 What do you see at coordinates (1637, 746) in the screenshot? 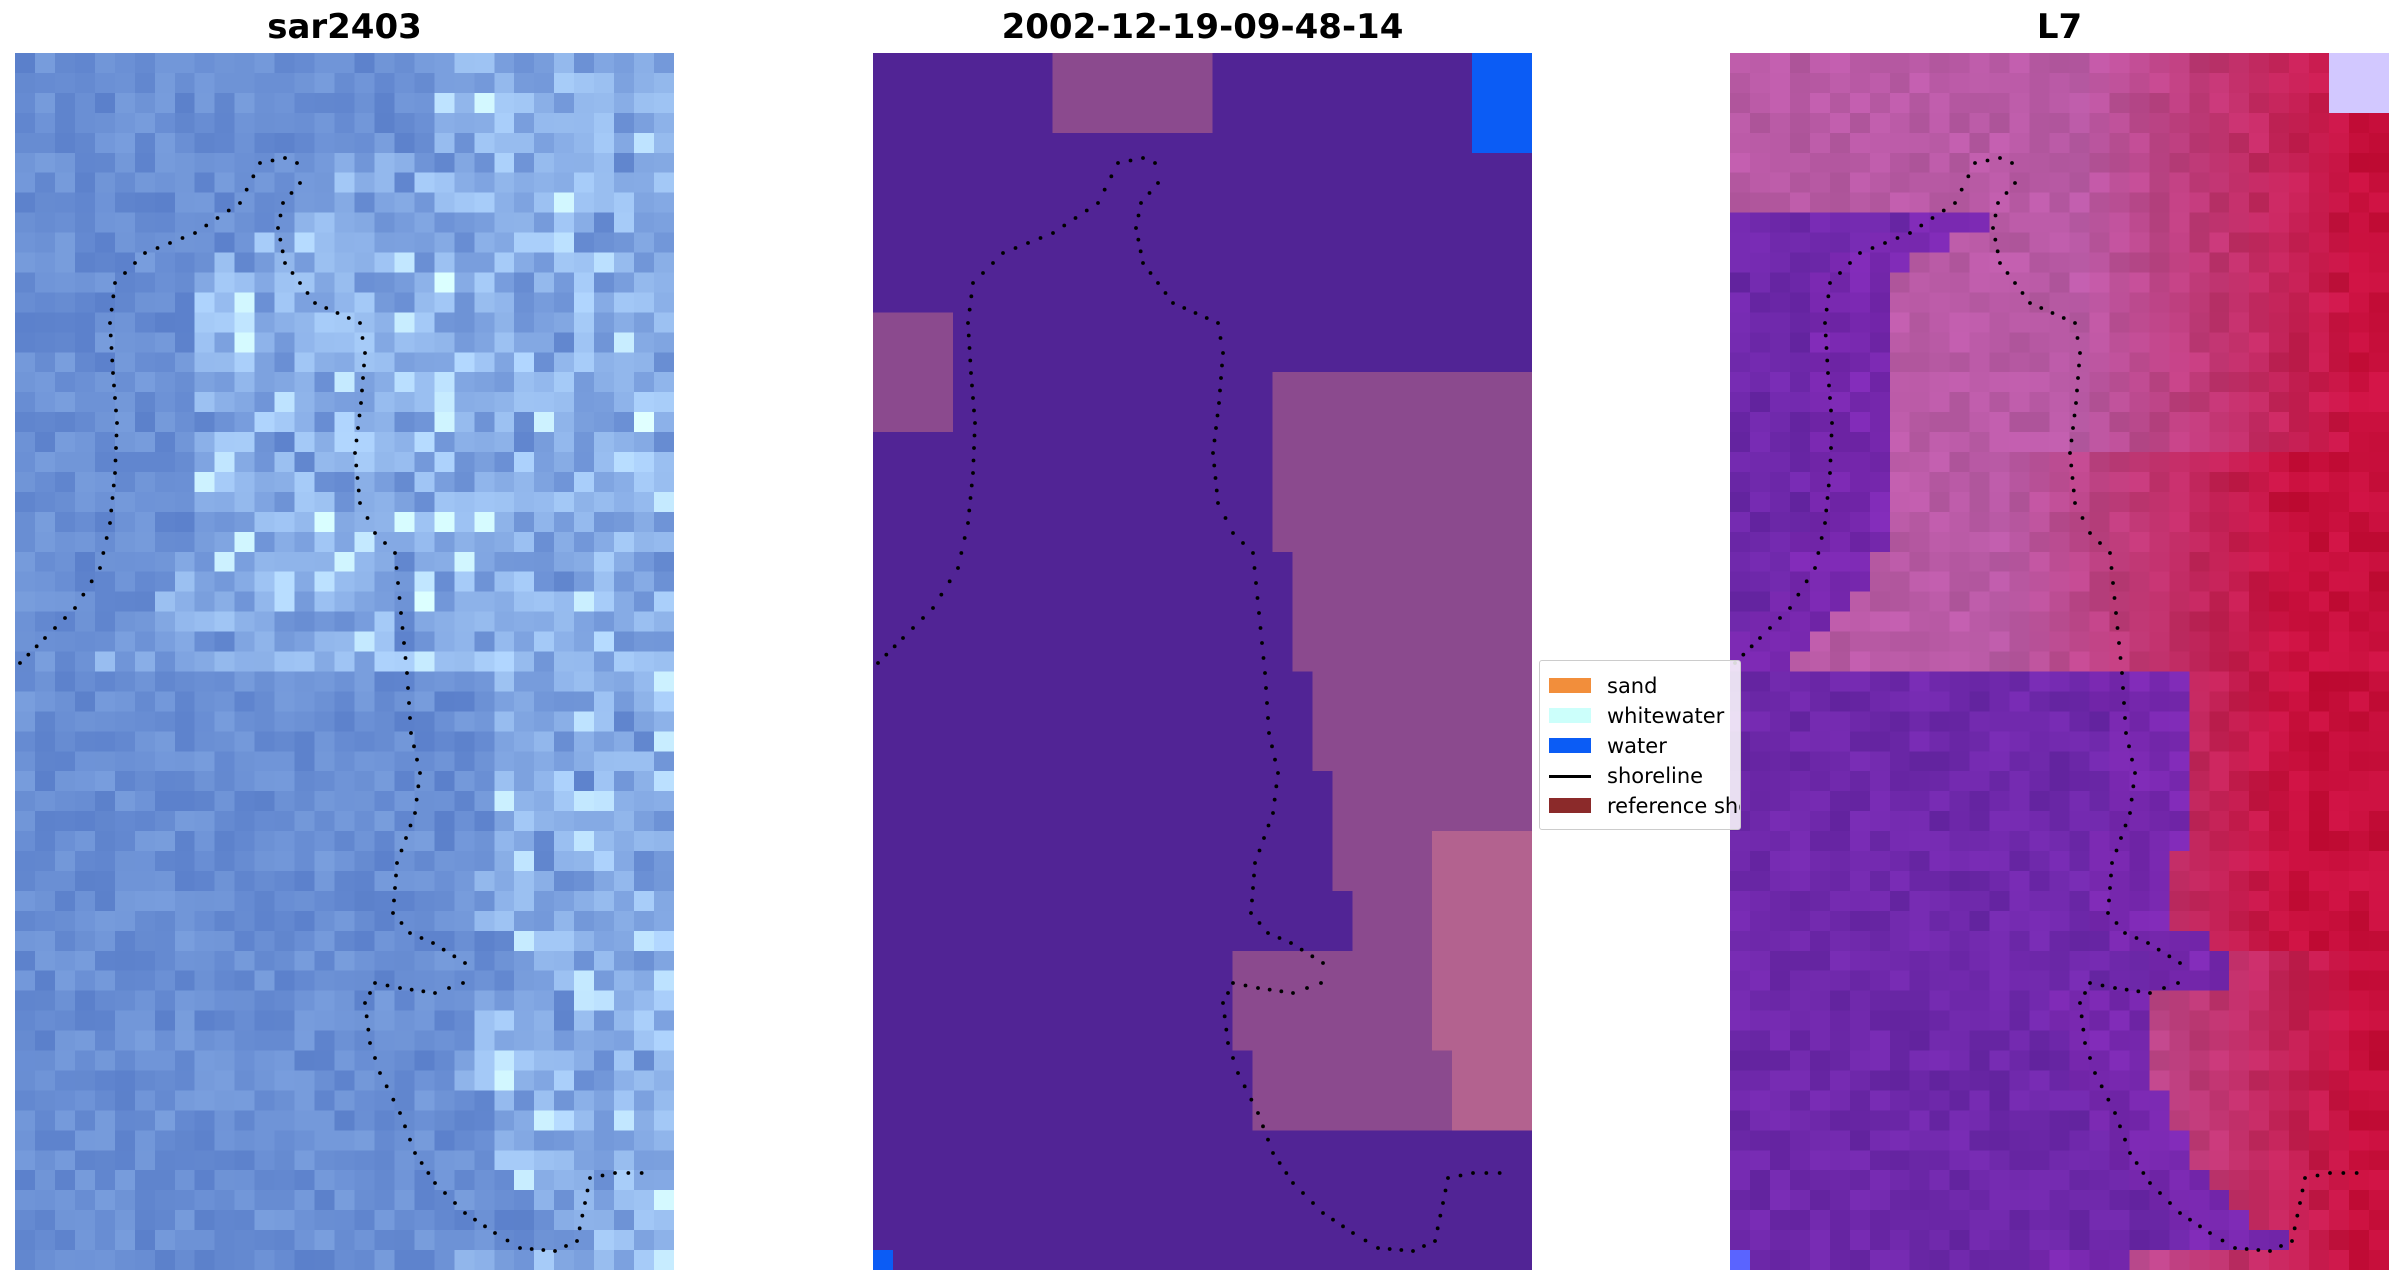
I see `legend-label: water` at bounding box center [1637, 746].